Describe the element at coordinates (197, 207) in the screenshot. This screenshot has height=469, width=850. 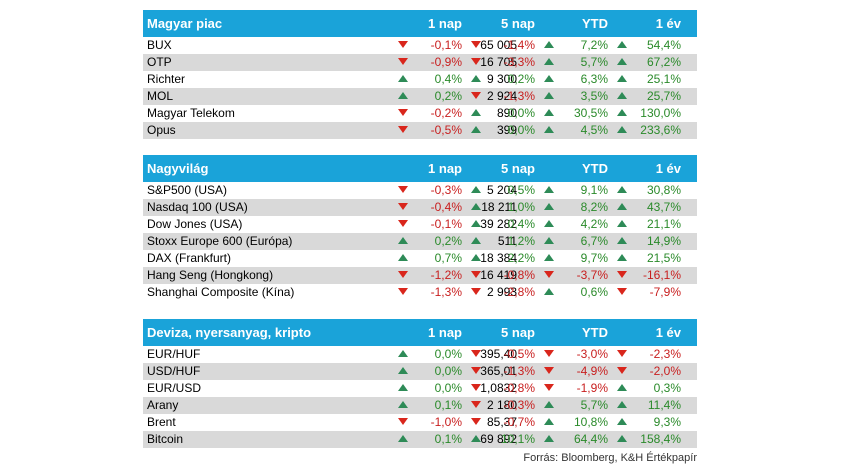
I see `instrument-name: Nasdaq 100 (USA)` at that location.